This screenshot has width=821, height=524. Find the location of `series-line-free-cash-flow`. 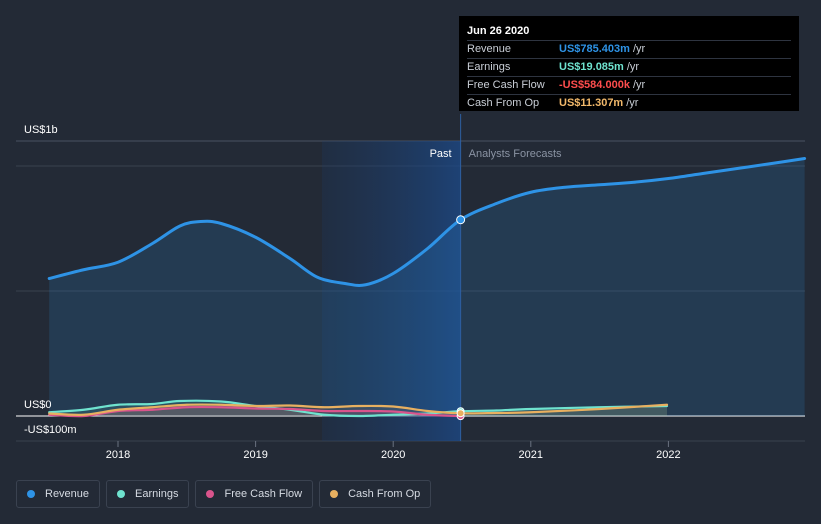

series-line-free-cash-flow is located at coordinates (255, 411).